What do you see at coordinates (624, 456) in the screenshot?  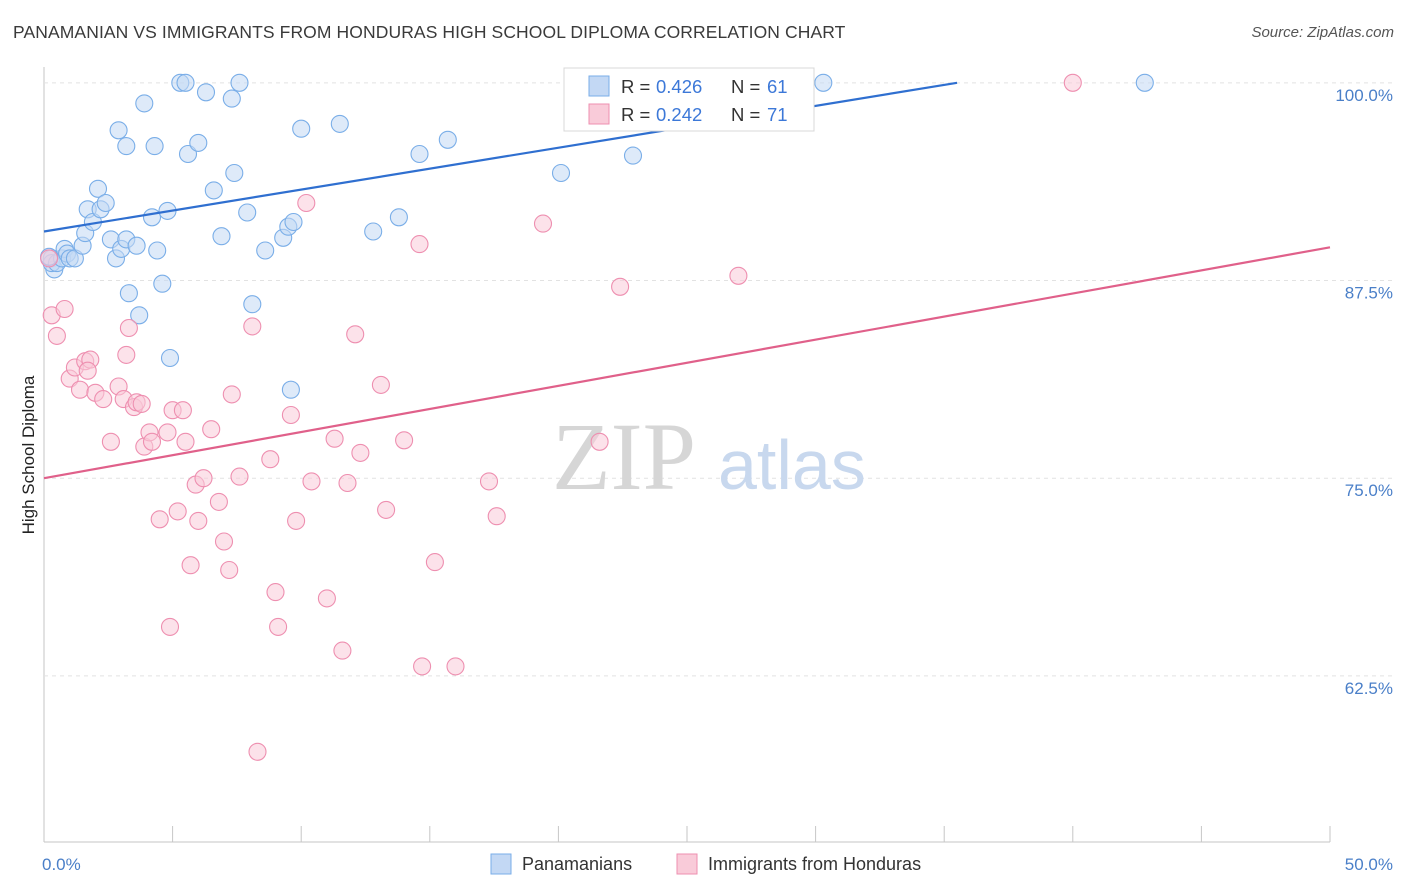 I see `watermark-zip: ZIP` at bounding box center [624, 456].